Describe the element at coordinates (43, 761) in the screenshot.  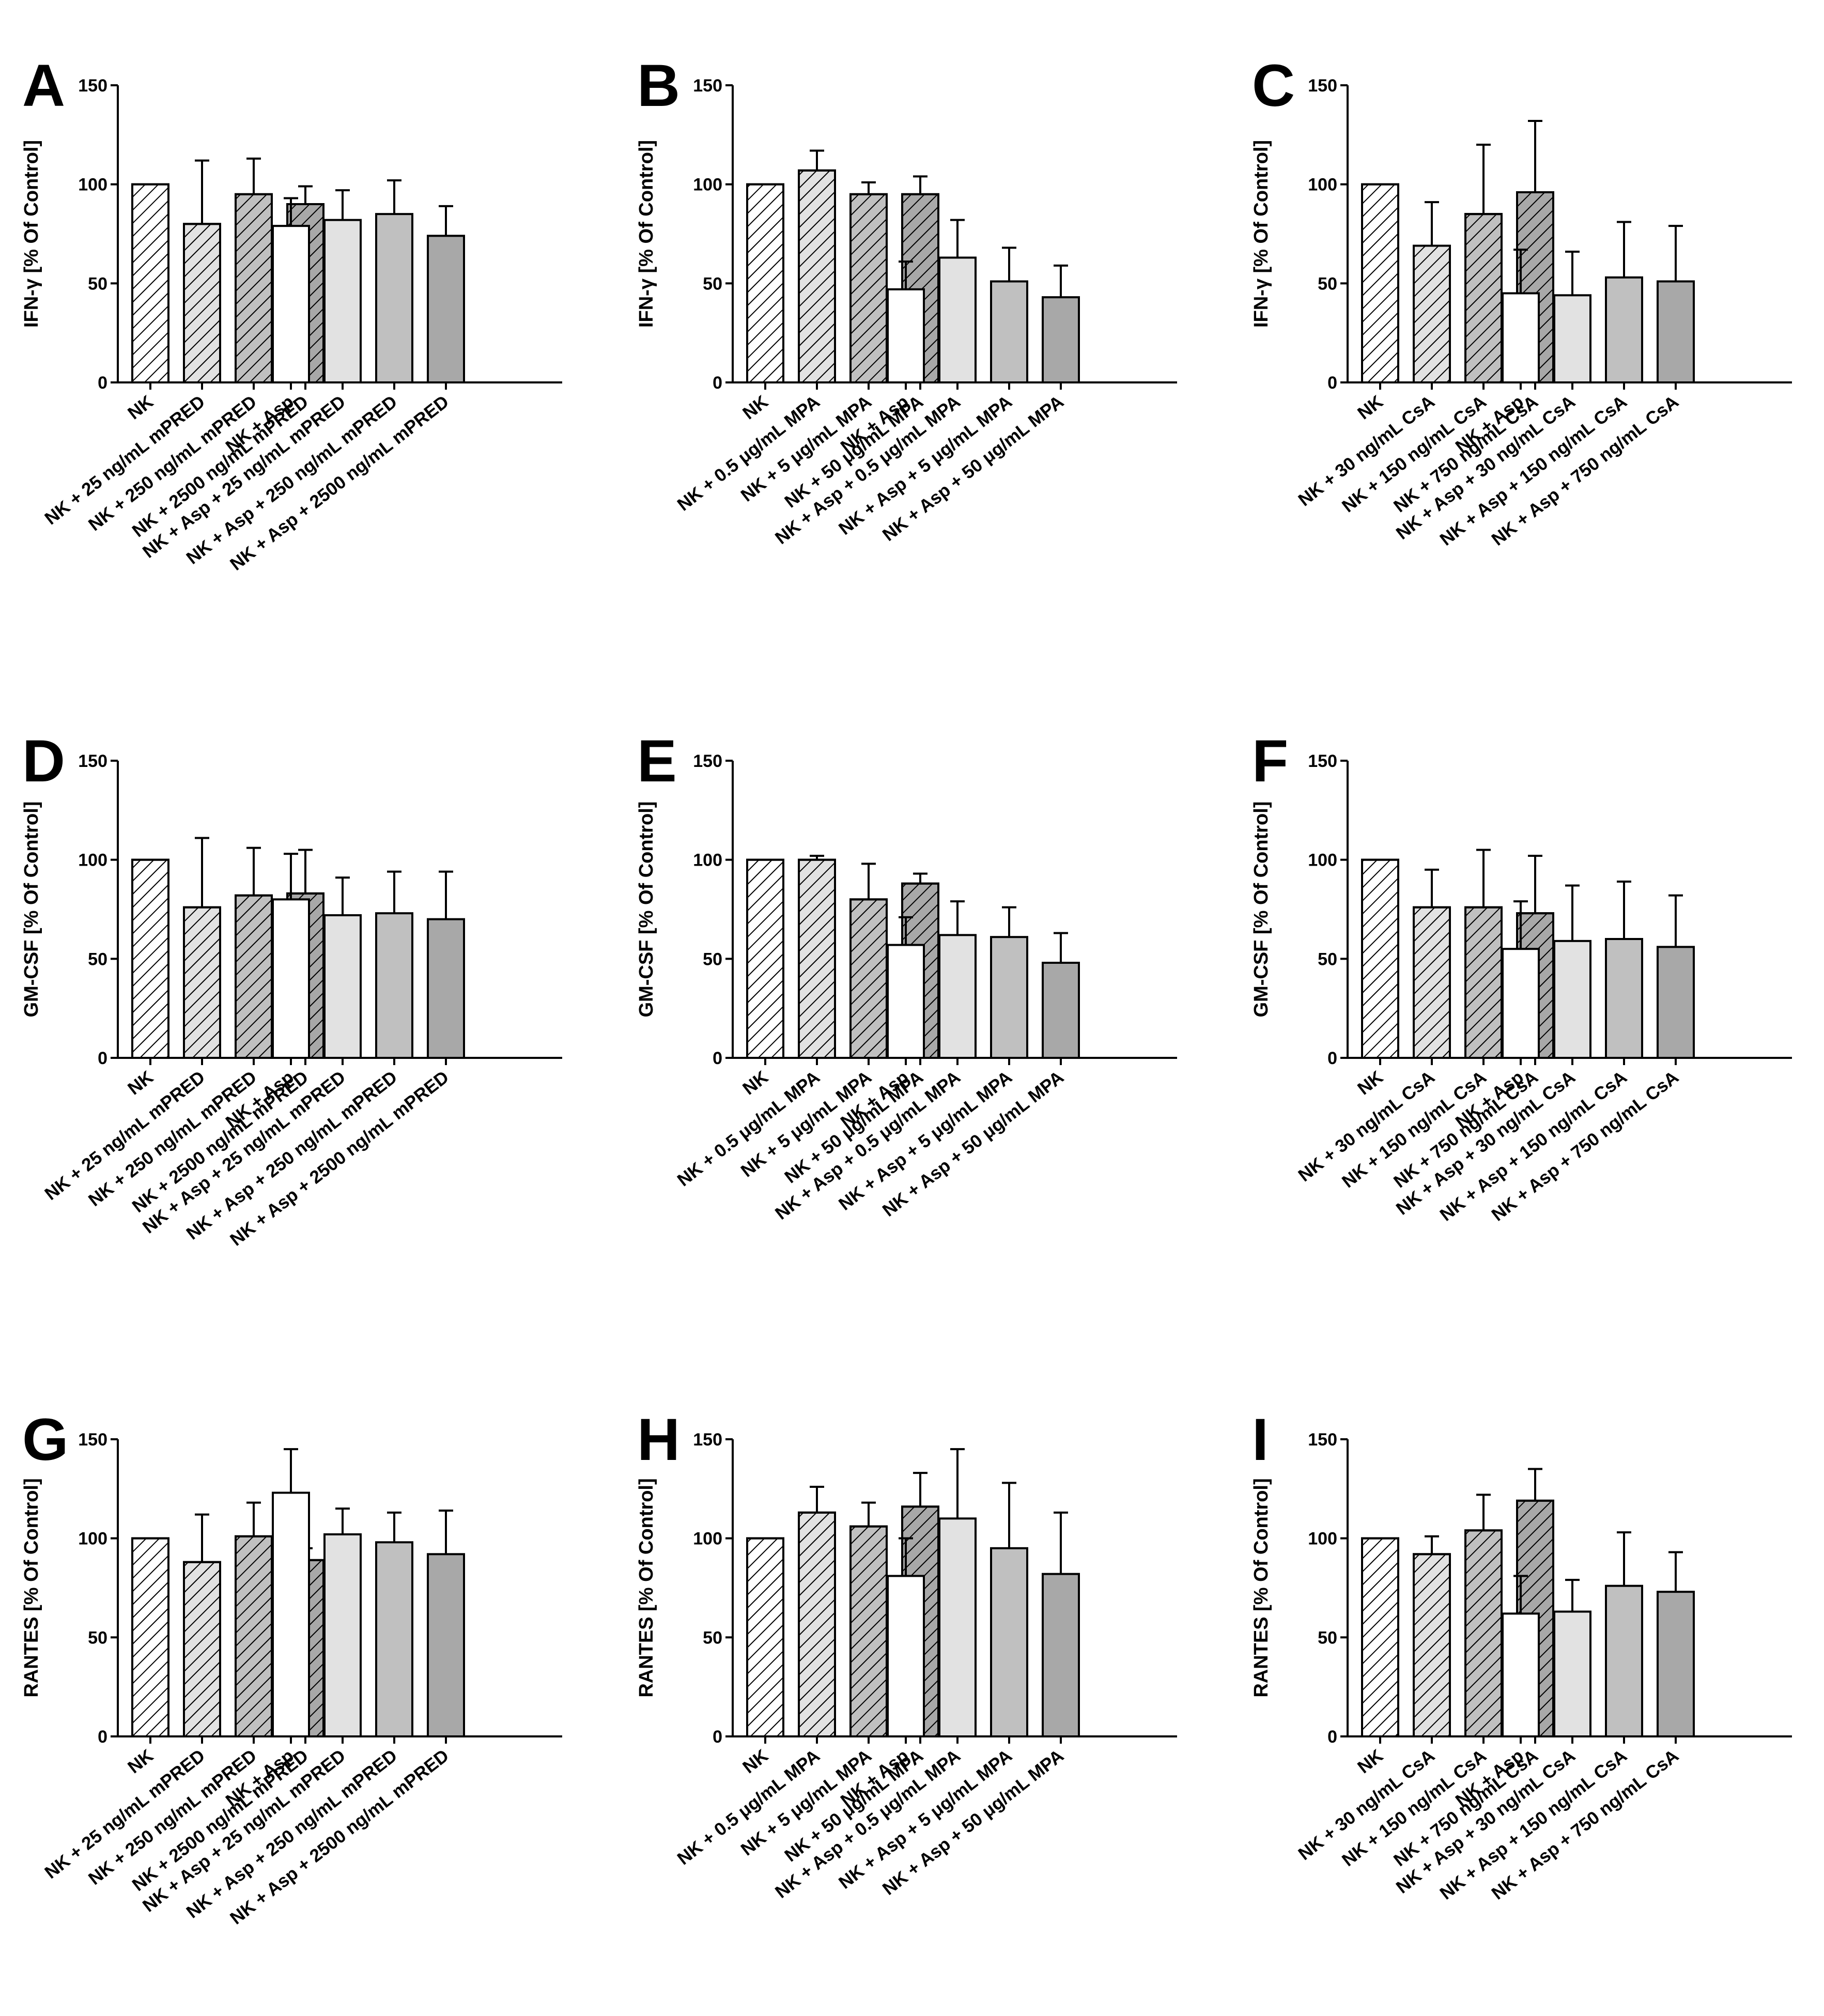
I see `panel-label: D` at that location.